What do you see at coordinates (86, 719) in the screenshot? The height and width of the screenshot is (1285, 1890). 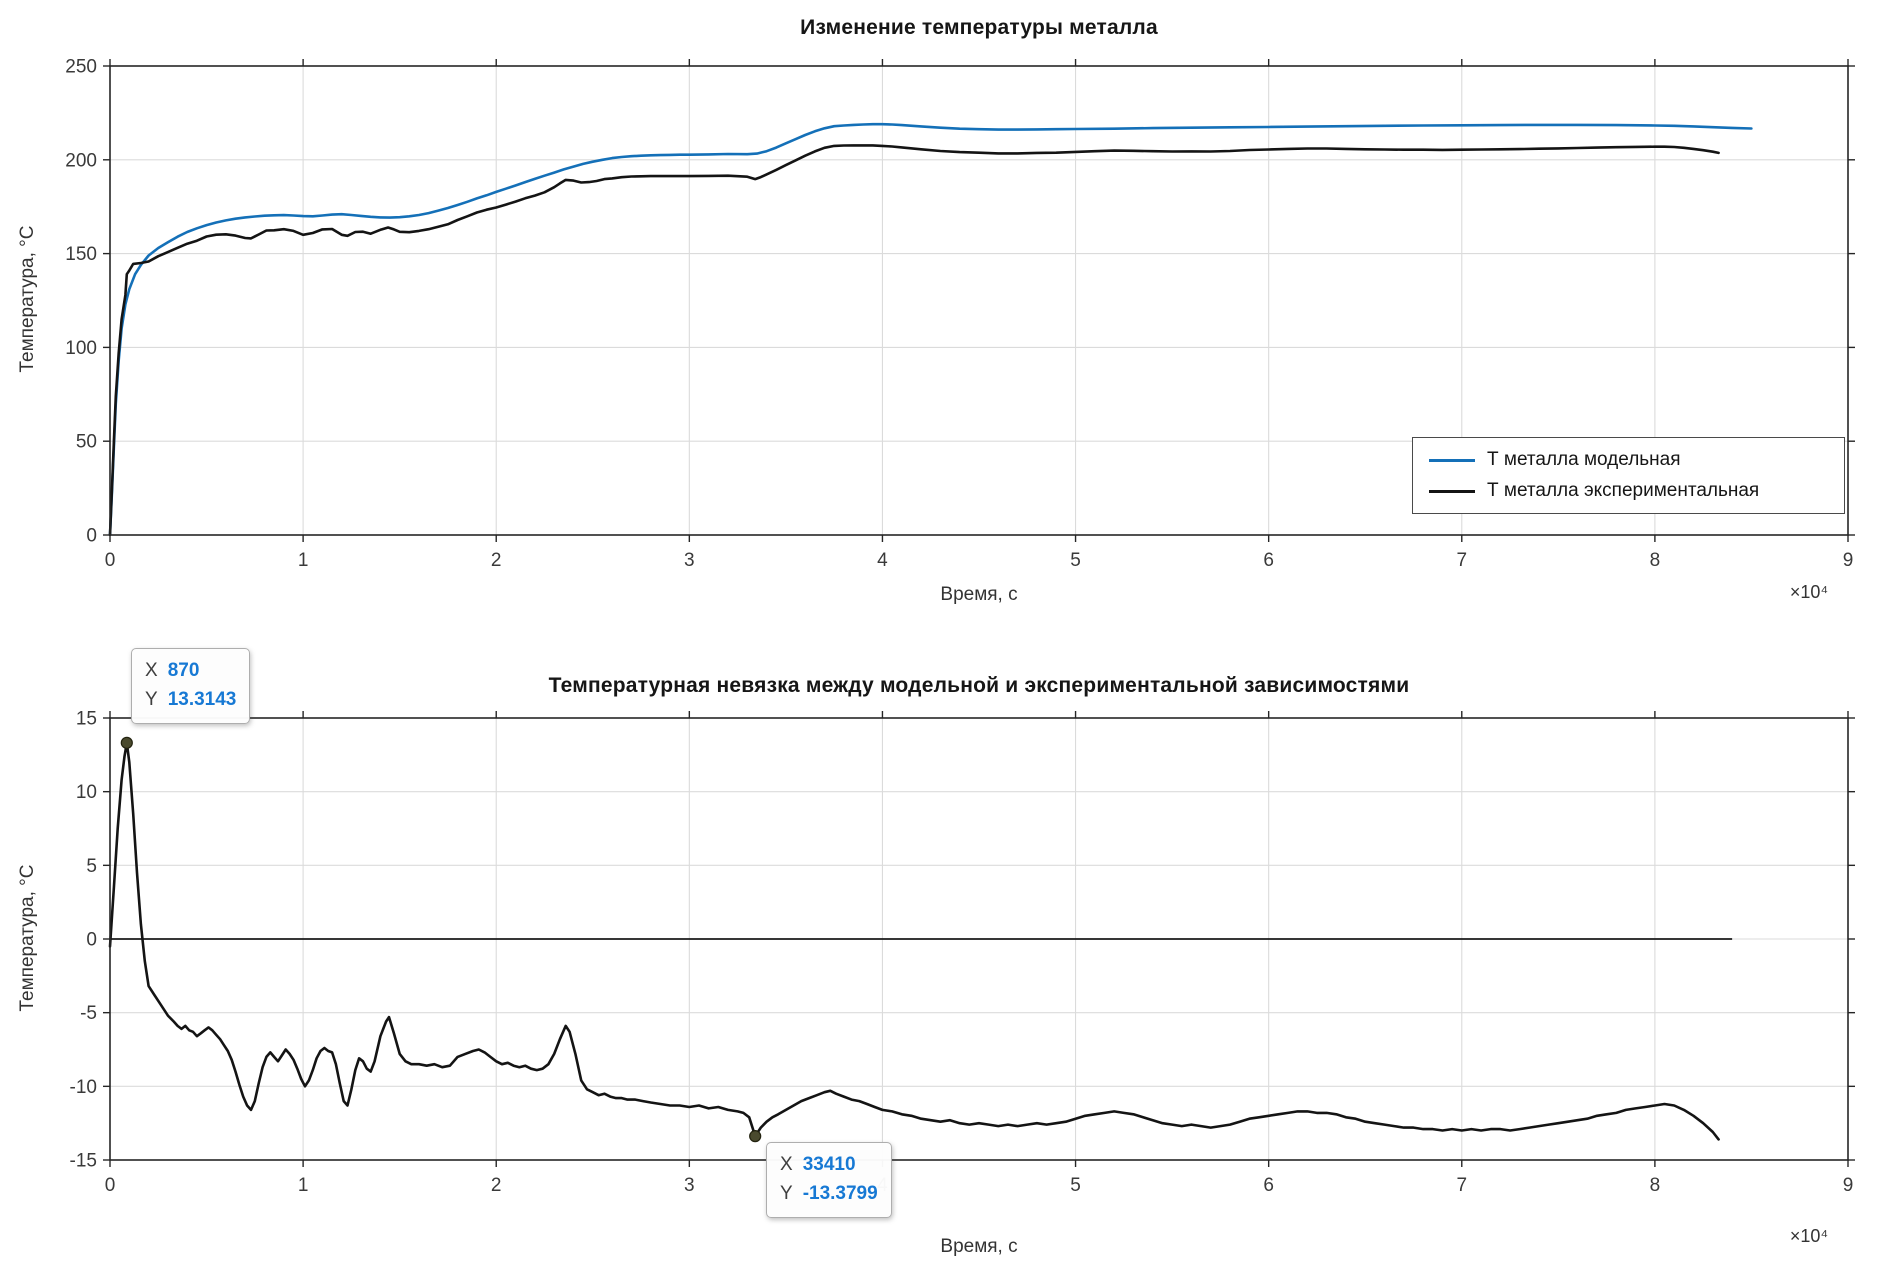 I see `svg-text: 15` at bounding box center [86, 719].